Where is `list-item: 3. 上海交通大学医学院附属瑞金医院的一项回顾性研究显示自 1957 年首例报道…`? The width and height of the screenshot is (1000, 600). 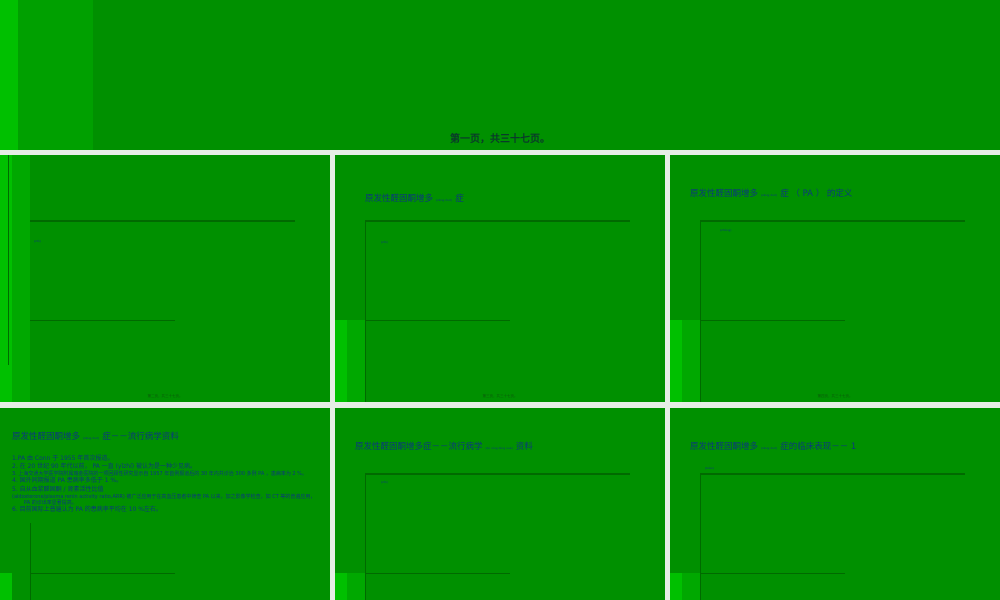
list-item: 3. 上海交通大学医学院附属瑞金医院的一项回顾性研究显示自 1957 年首例报道… is located at coordinates (159, 474).